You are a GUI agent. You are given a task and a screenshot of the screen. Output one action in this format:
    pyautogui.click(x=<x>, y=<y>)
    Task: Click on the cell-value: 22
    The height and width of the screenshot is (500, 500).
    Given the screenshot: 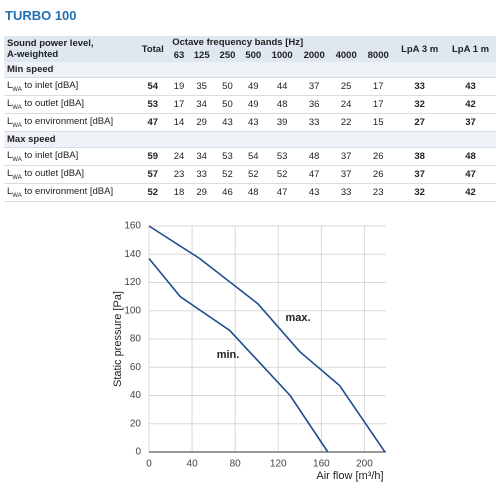 What is the action you would take?
    pyautogui.click(x=346, y=122)
    